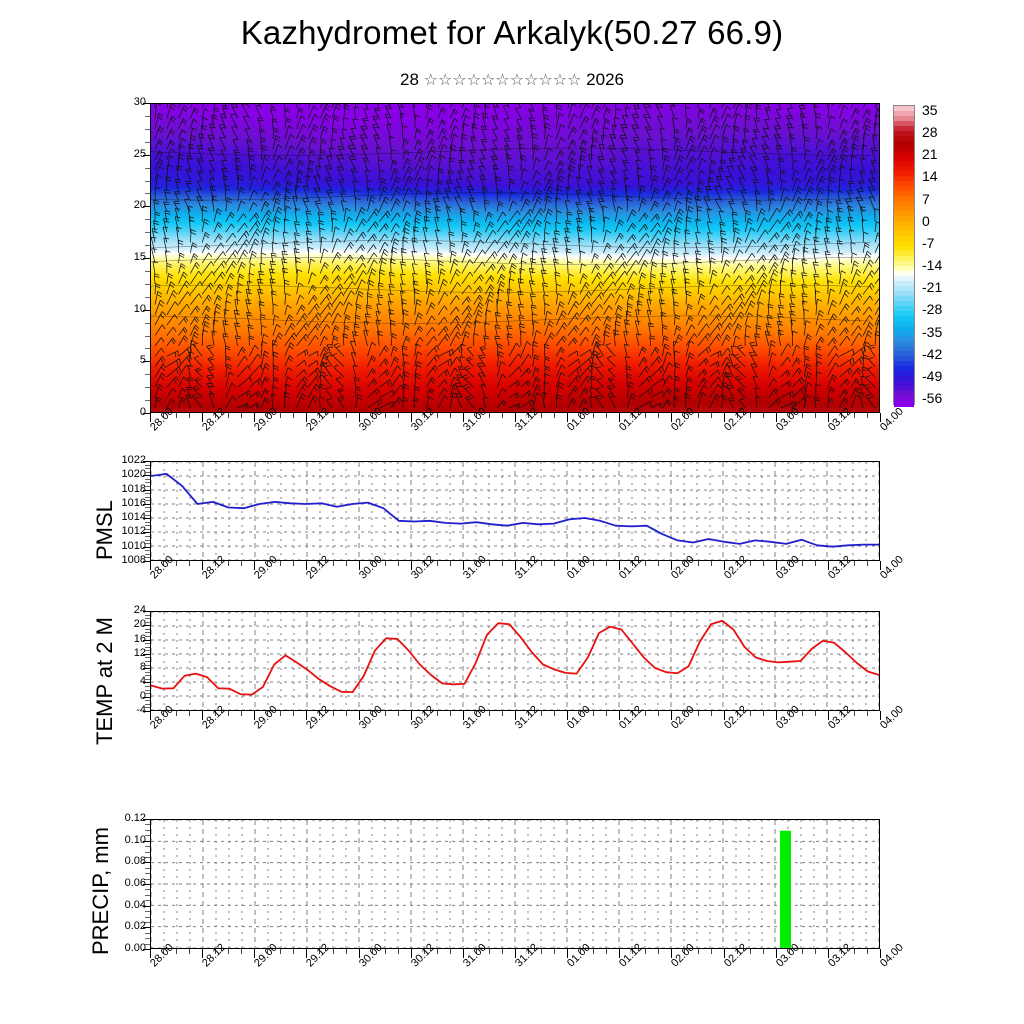 This screenshot has width=1024, height=1024. I want to click on pmsl-y-tick, so click(146, 533).